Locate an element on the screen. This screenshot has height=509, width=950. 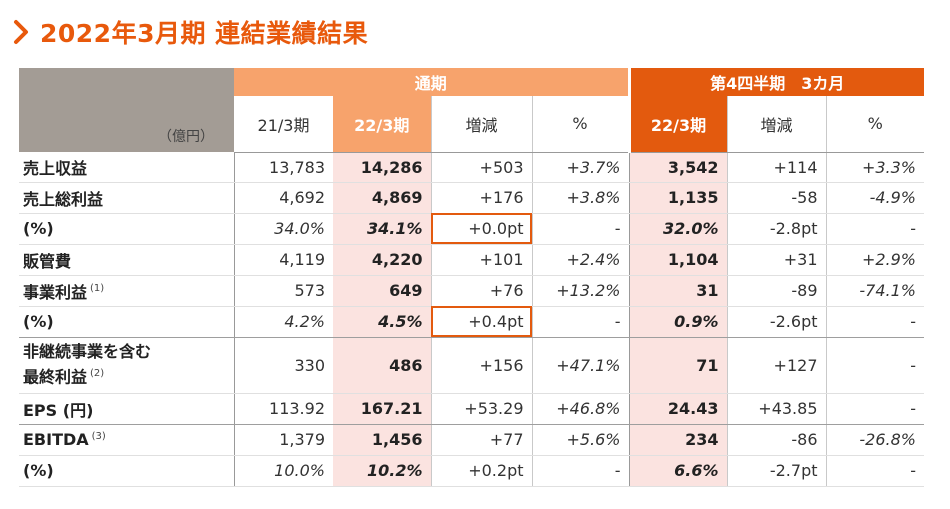
cell-q4: 71 is located at coordinates (678, 365).